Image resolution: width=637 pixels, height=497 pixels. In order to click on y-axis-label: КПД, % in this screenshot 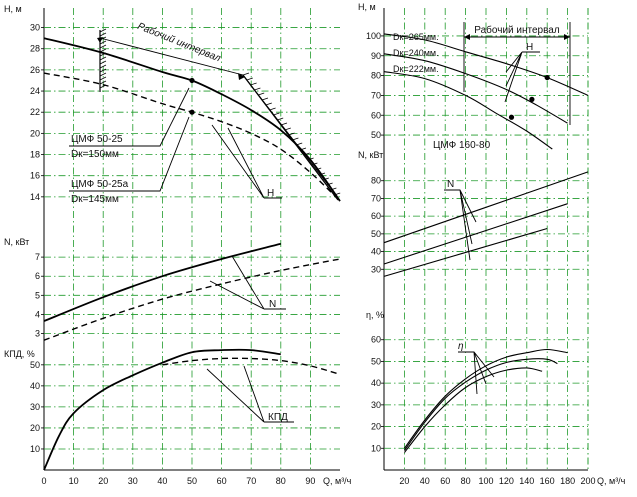, I will do `click(19, 354)`.